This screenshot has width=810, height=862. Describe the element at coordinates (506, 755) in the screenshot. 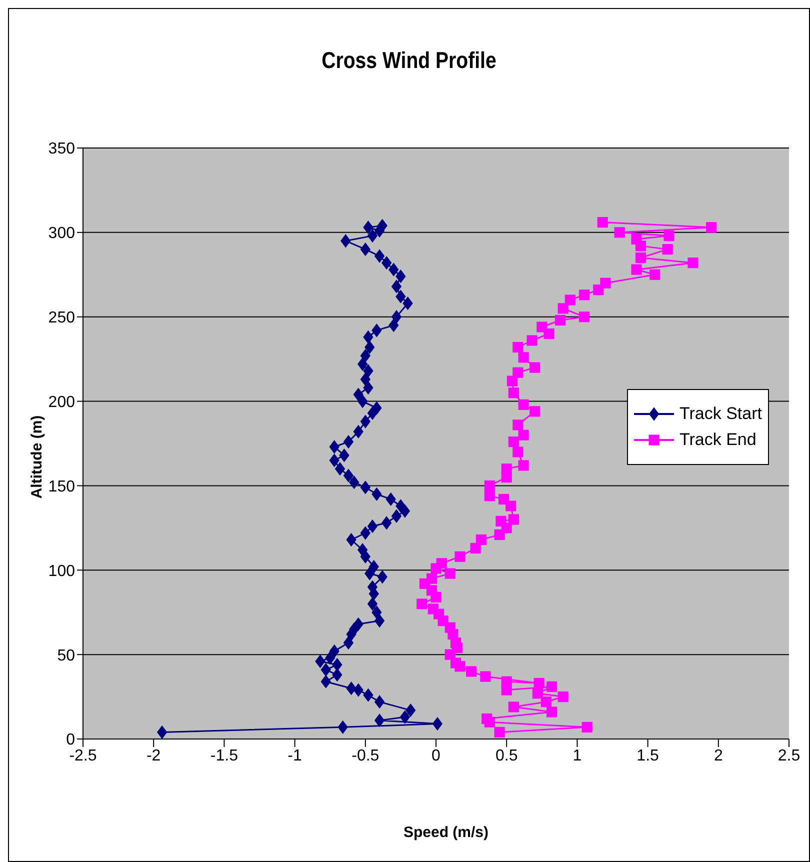

I see `x-tick-label: 0.5` at that location.